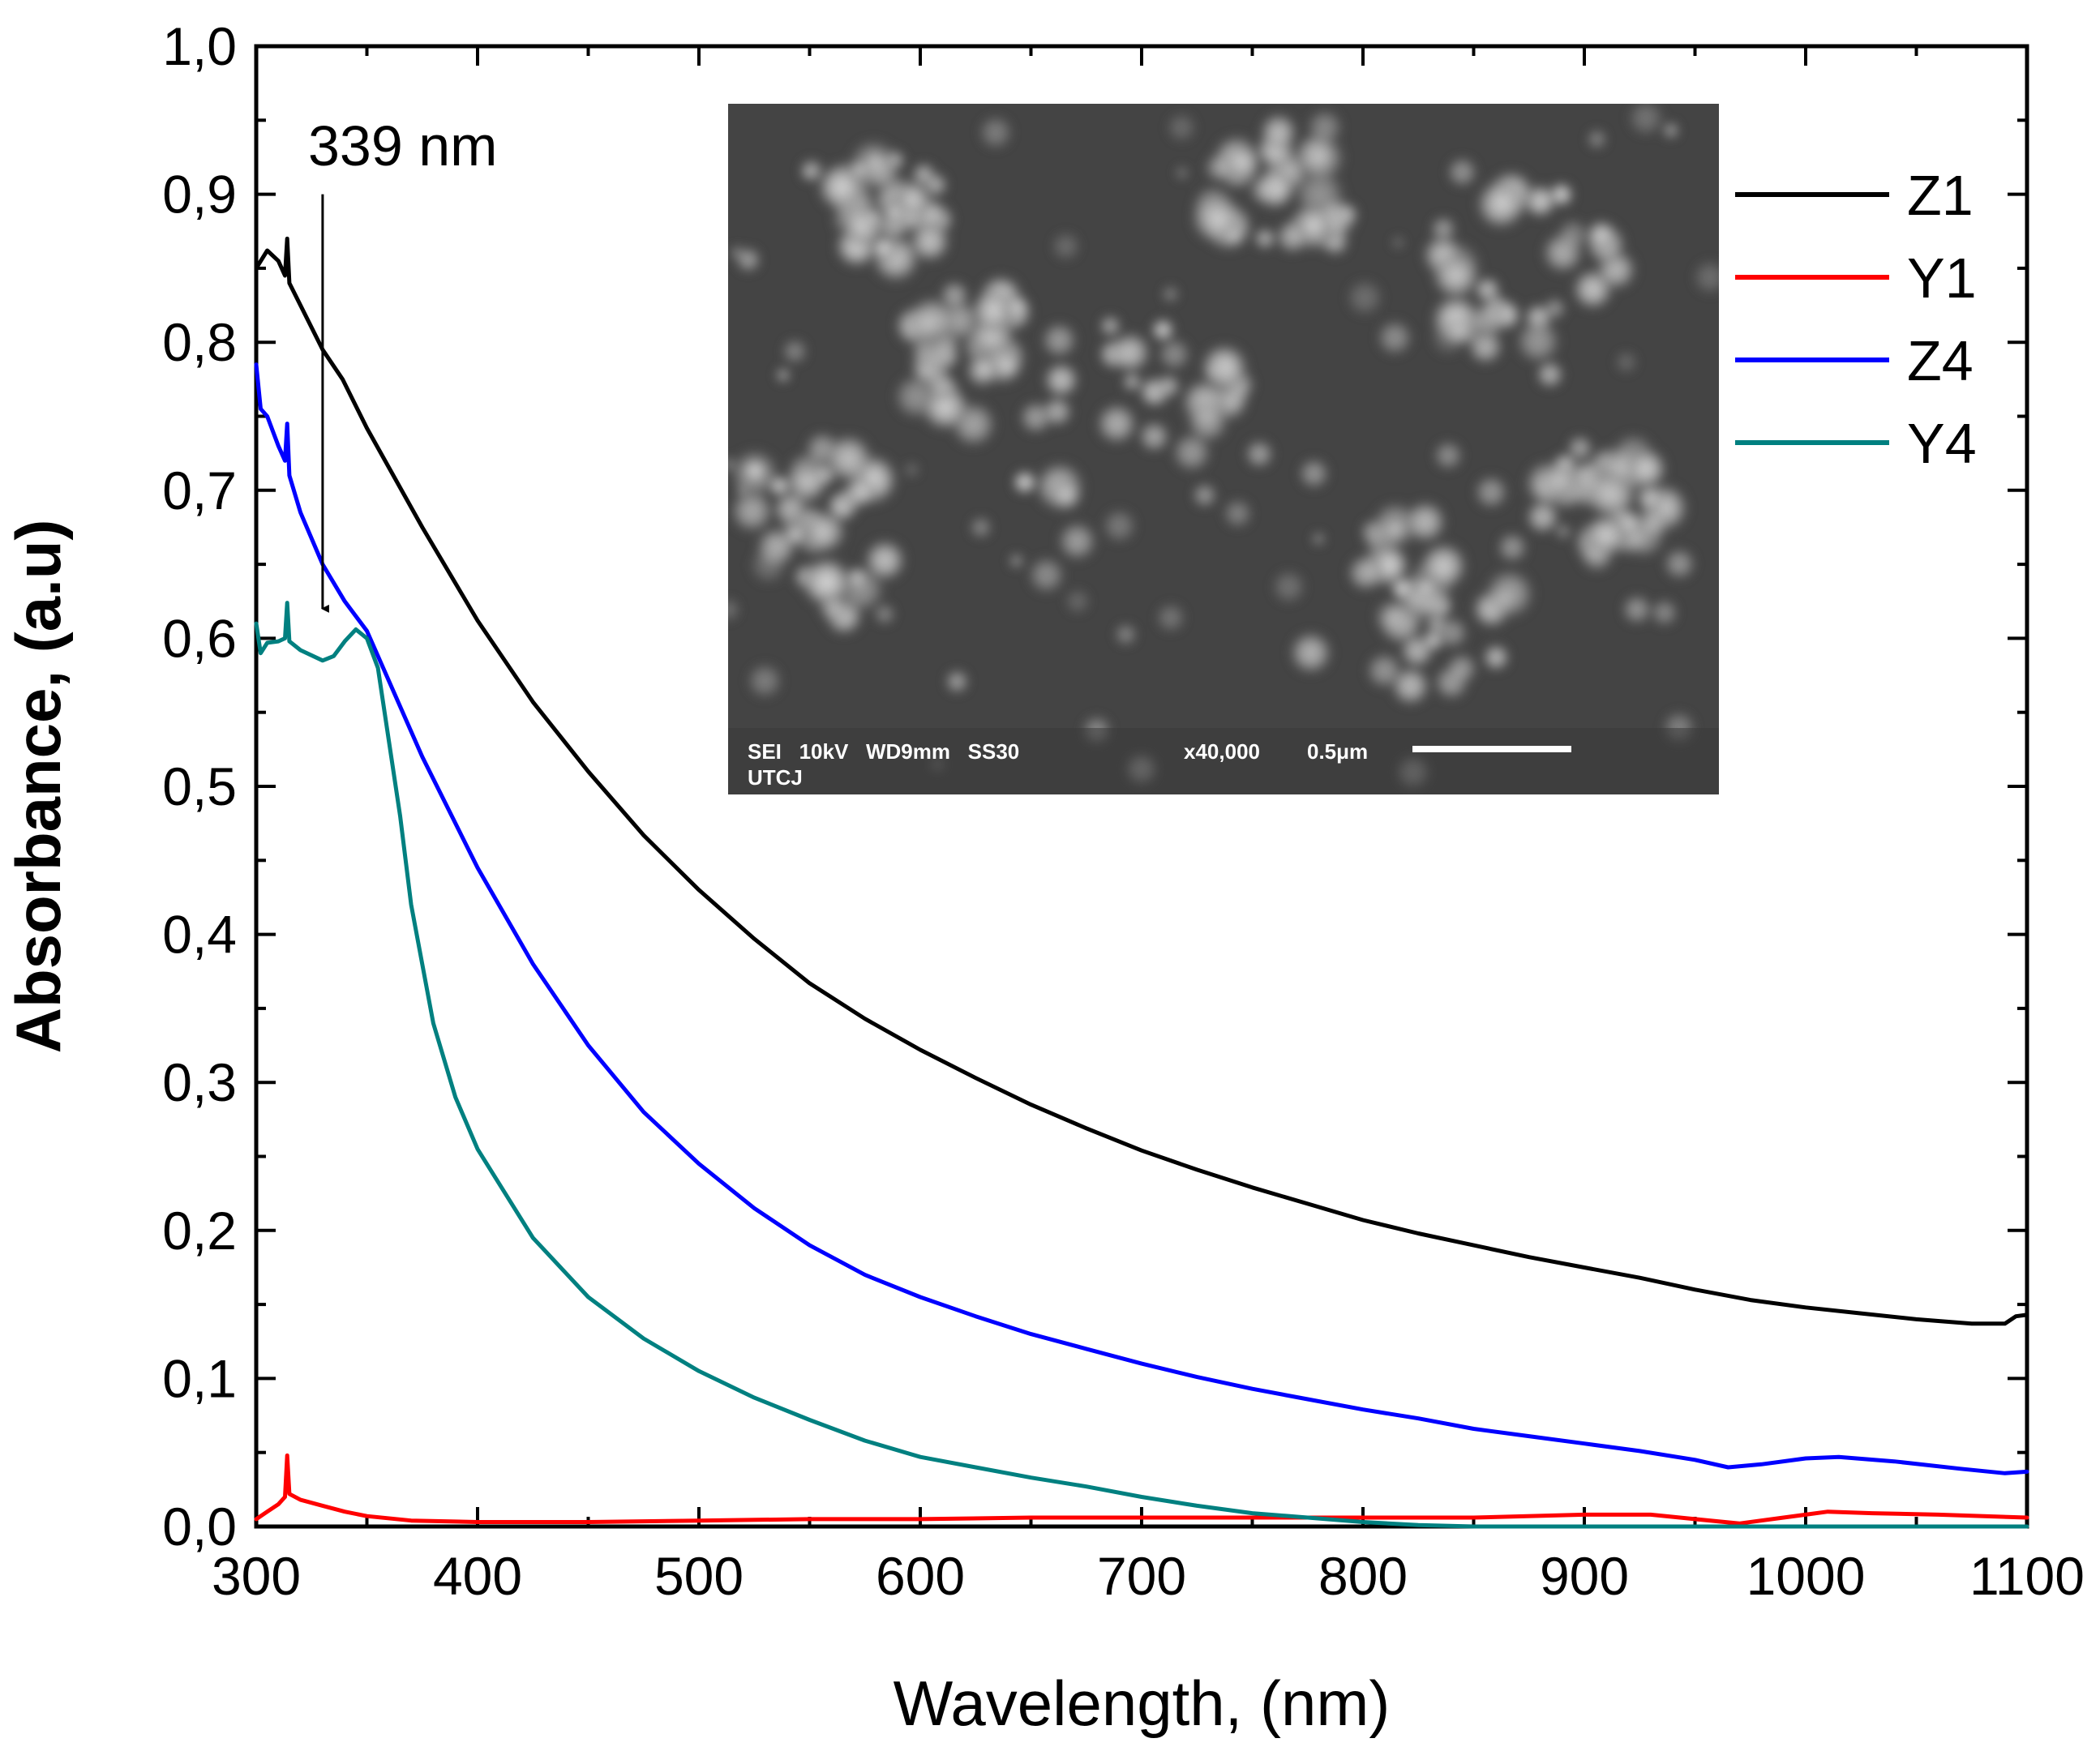  Describe the element at coordinates (257, 1576) in the screenshot. I see `x-tick-label: 300` at that location.